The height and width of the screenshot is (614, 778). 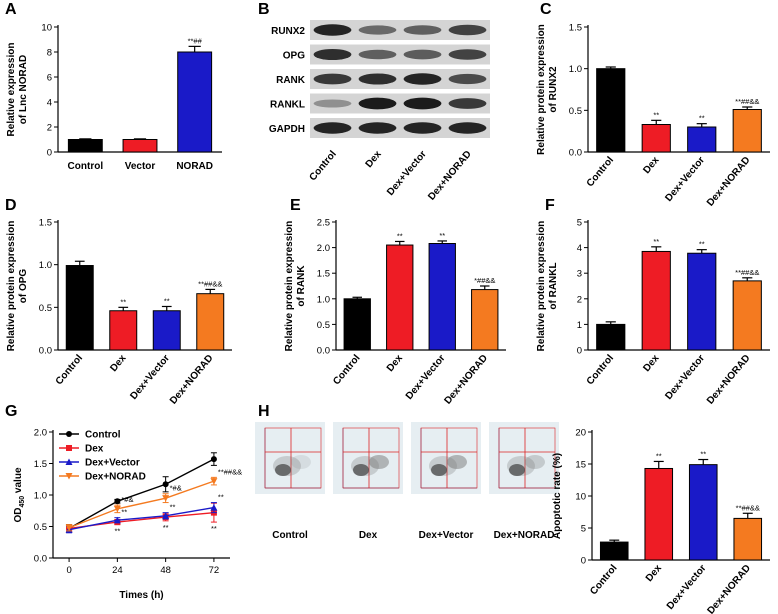 What do you see at coordinates (23, 89) in the screenshot?
I see `y-axis-label: of Lnc NORAD` at bounding box center [23, 89].